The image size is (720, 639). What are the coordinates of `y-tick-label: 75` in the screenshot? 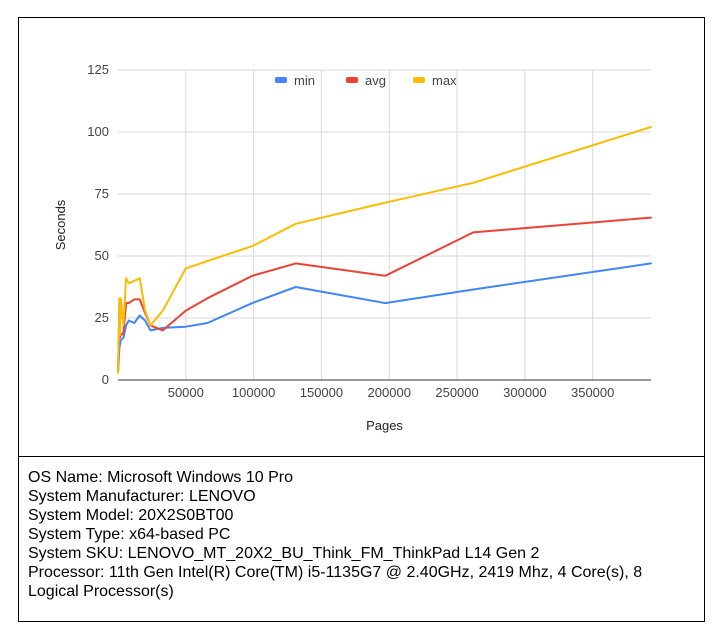 It's located at (102, 193).